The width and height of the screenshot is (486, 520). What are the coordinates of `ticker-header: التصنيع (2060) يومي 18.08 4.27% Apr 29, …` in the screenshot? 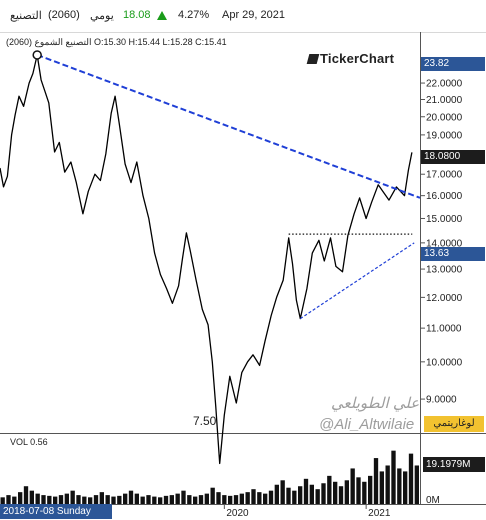 It's located at (243, 16).